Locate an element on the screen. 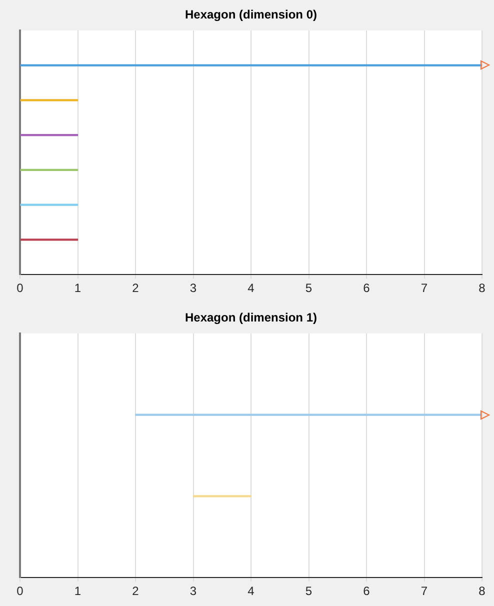  chart-title: Hexagon (dimension 0) is located at coordinates (251, 15).